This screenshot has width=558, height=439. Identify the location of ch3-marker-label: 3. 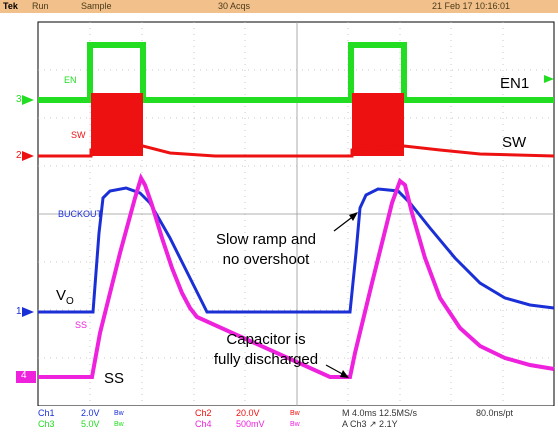
(19, 99).